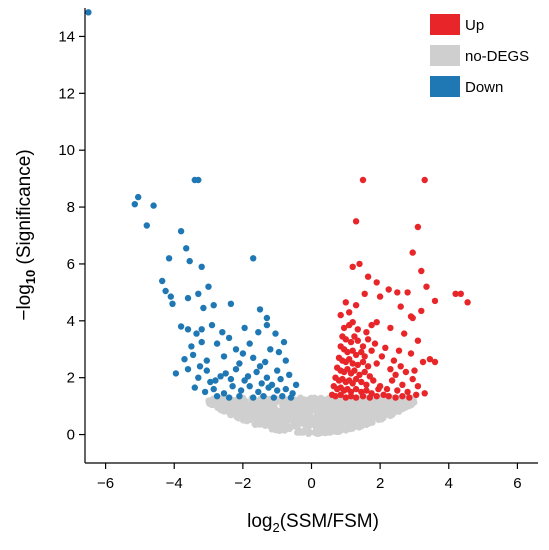  What do you see at coordinates (66, 93) in the screenshot?
I see `y-tick-label: 12` at bounding box center [66, 93].